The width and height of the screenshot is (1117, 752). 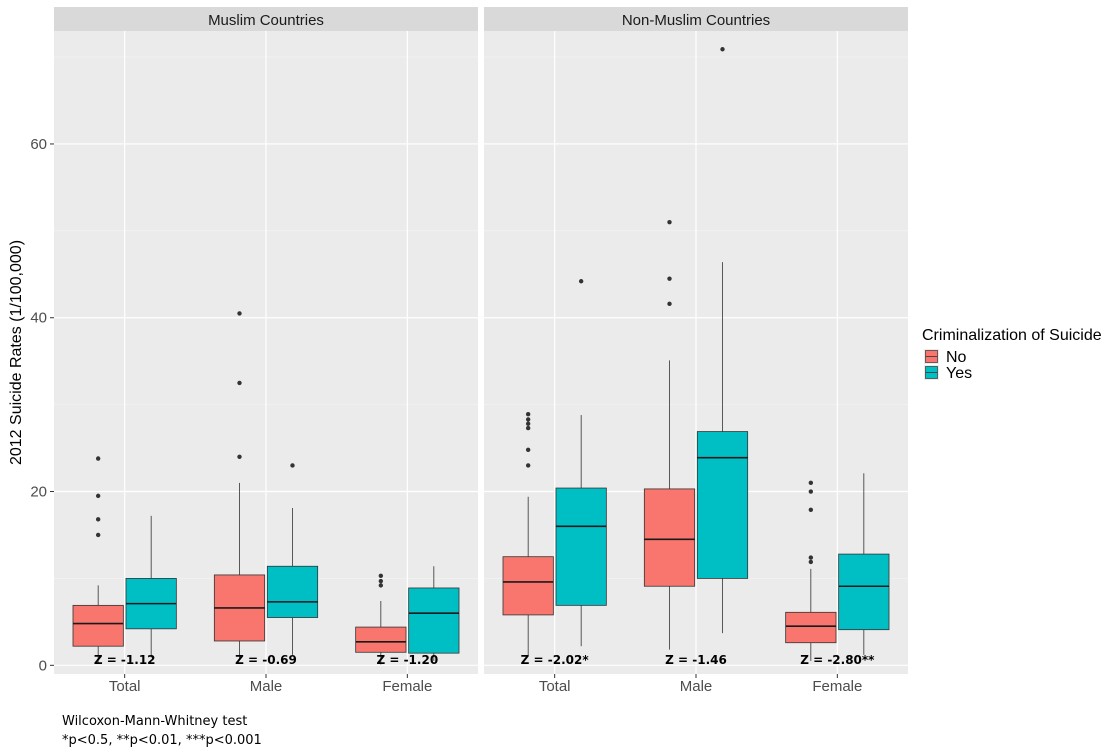 I want to click on facet-title: Muslim Countries, so click(x=266, y=20).